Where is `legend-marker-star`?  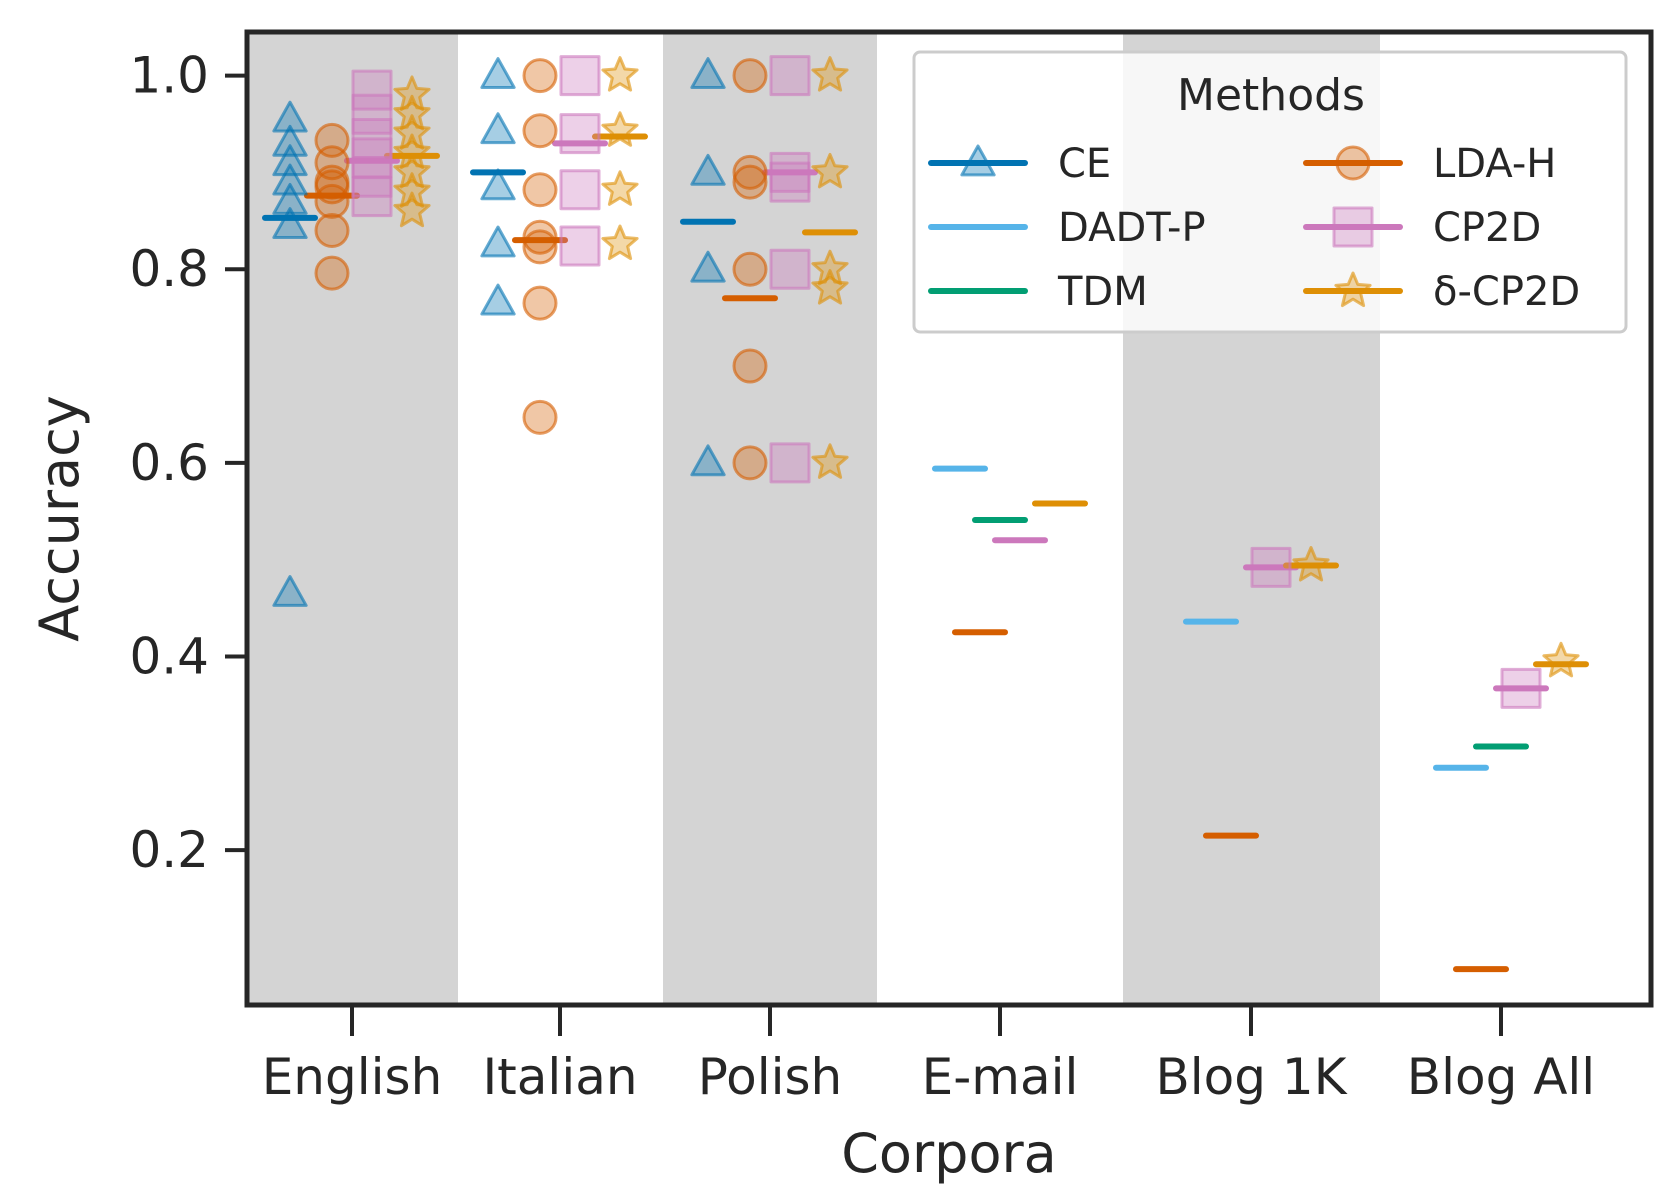 legend-marker-star is located at coordinates (1353, 289).